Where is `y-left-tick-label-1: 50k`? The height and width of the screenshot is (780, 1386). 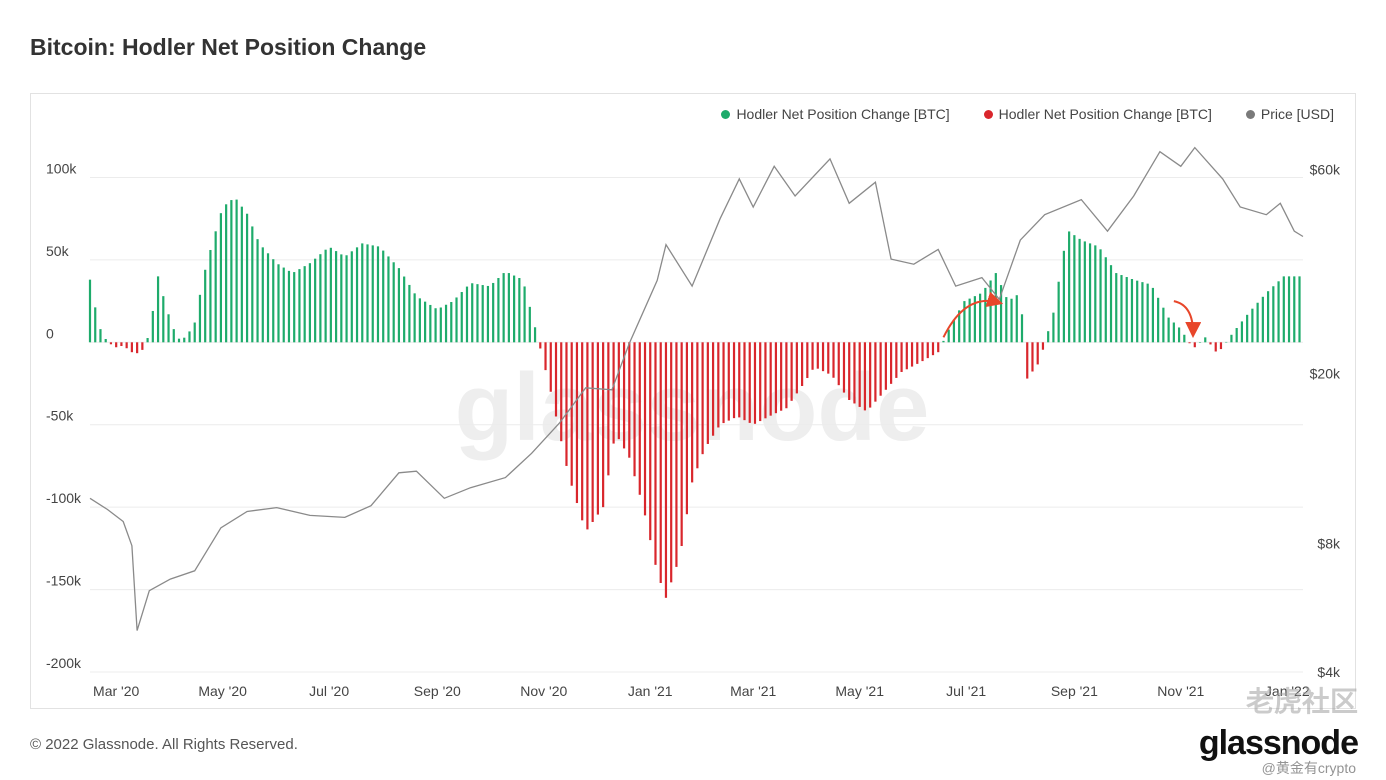
y-left-tick-label-1: 50k is located at coordinates (58, 251).